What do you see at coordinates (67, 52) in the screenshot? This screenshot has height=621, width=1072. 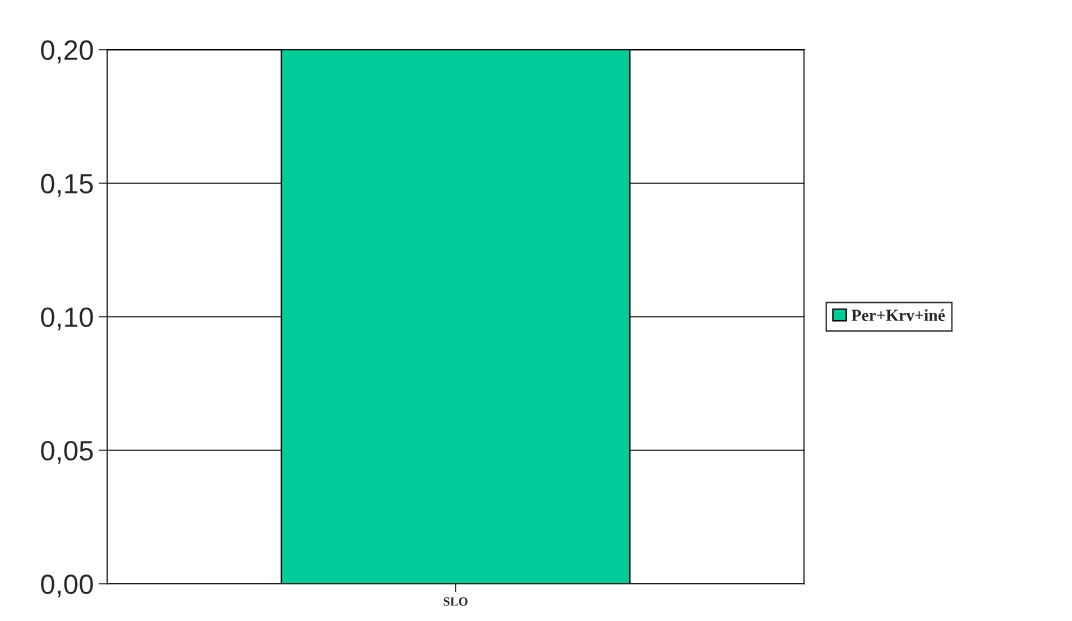 I see `y-tick-label: 0,20` at bounding box center [67, 52].